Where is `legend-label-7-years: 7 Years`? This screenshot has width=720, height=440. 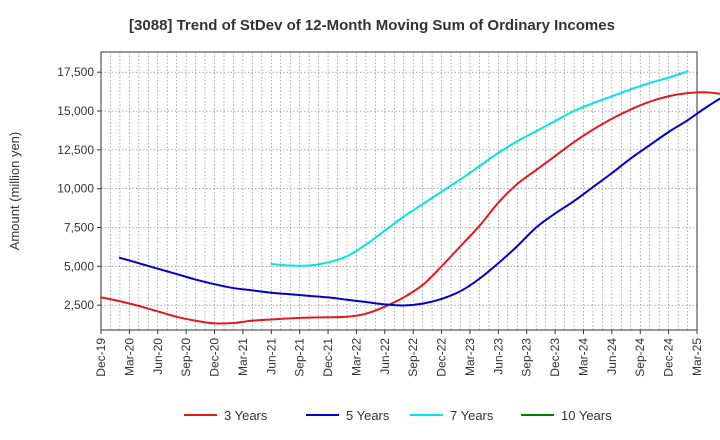 legend-label-7-years: 7 Years is located at coordinates (472, 415).